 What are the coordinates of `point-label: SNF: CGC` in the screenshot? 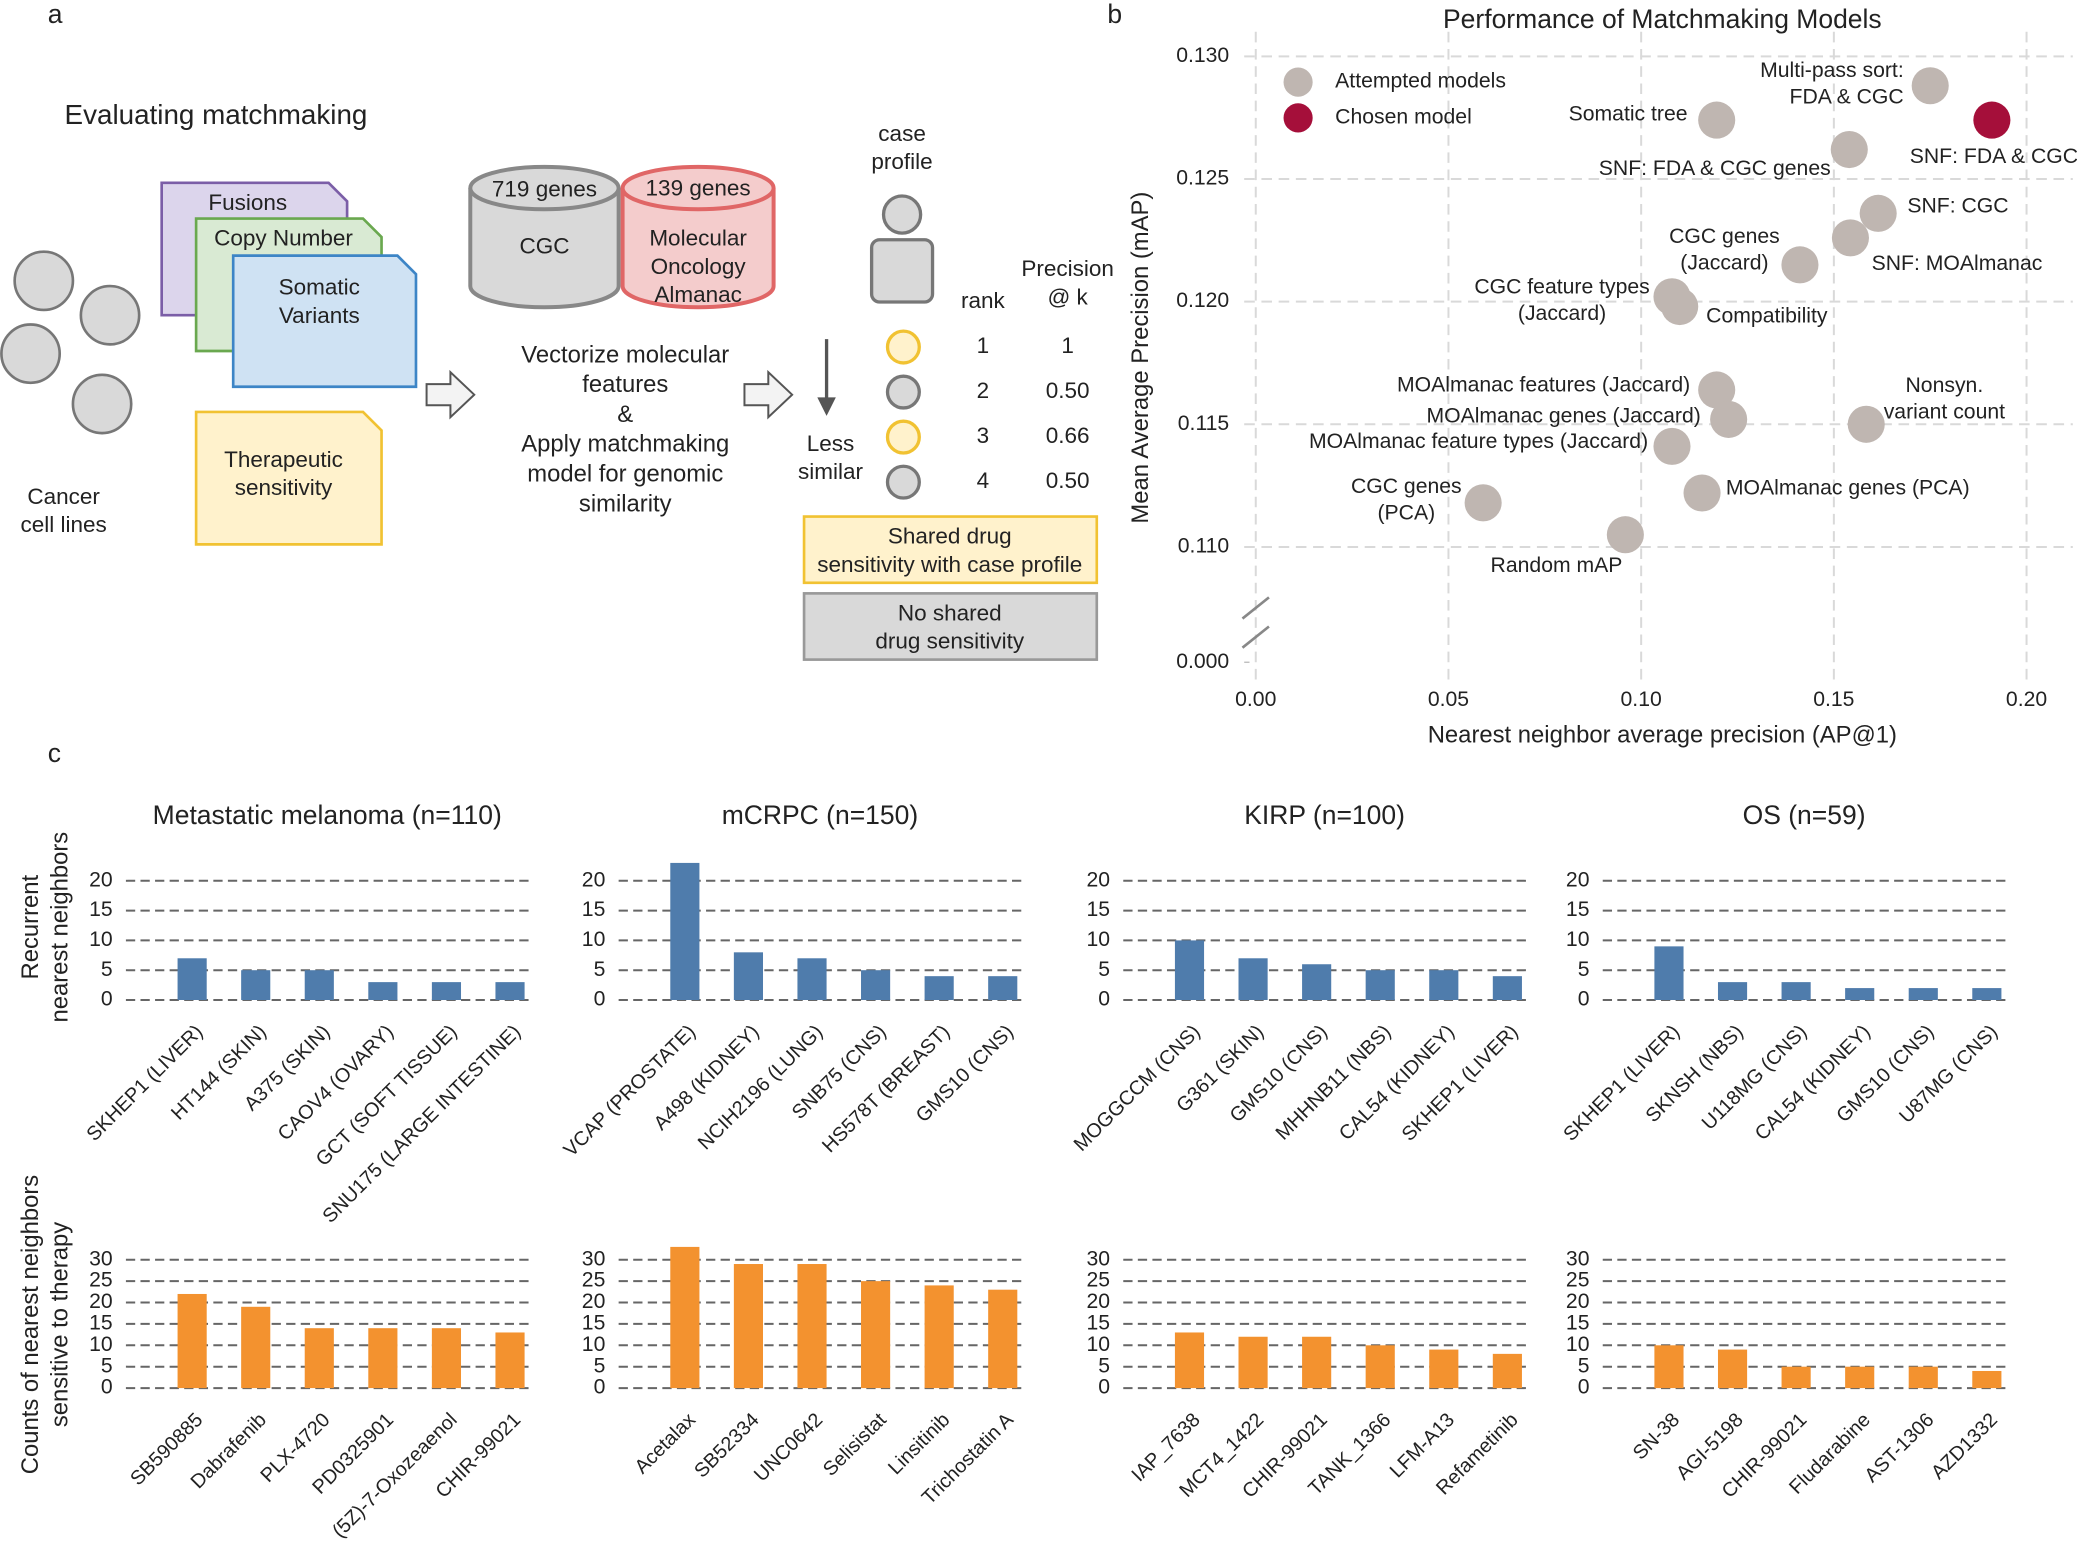 It's located at (1957, 205).